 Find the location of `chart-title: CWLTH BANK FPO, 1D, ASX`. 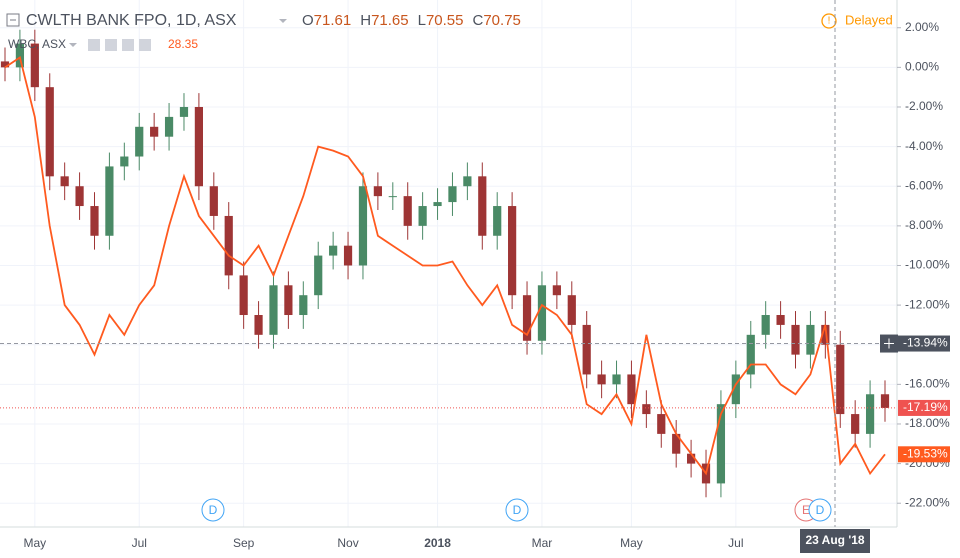

chart-title: CWLTH BANK FPO, 1D, ASX is located at coordinates (131, 20).